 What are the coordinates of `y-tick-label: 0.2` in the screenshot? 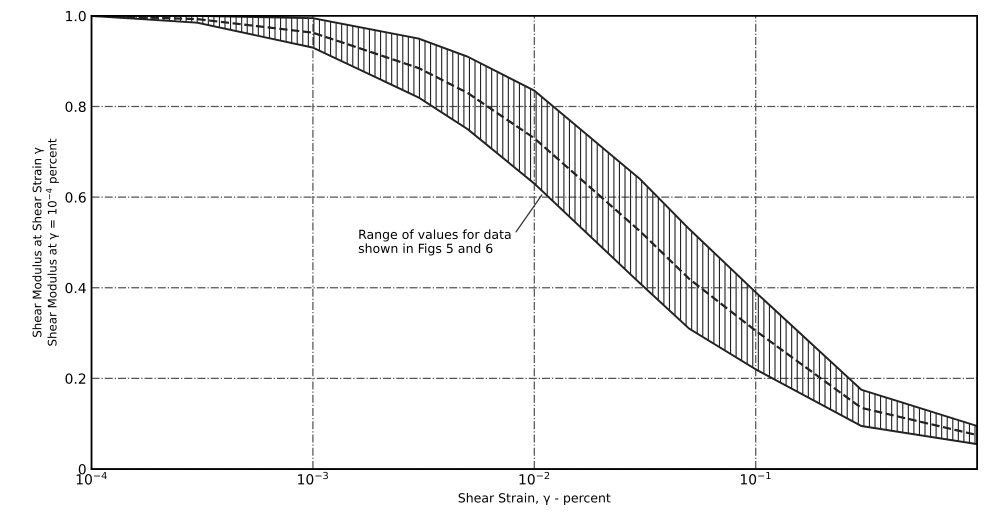 It's located at (75, 378).